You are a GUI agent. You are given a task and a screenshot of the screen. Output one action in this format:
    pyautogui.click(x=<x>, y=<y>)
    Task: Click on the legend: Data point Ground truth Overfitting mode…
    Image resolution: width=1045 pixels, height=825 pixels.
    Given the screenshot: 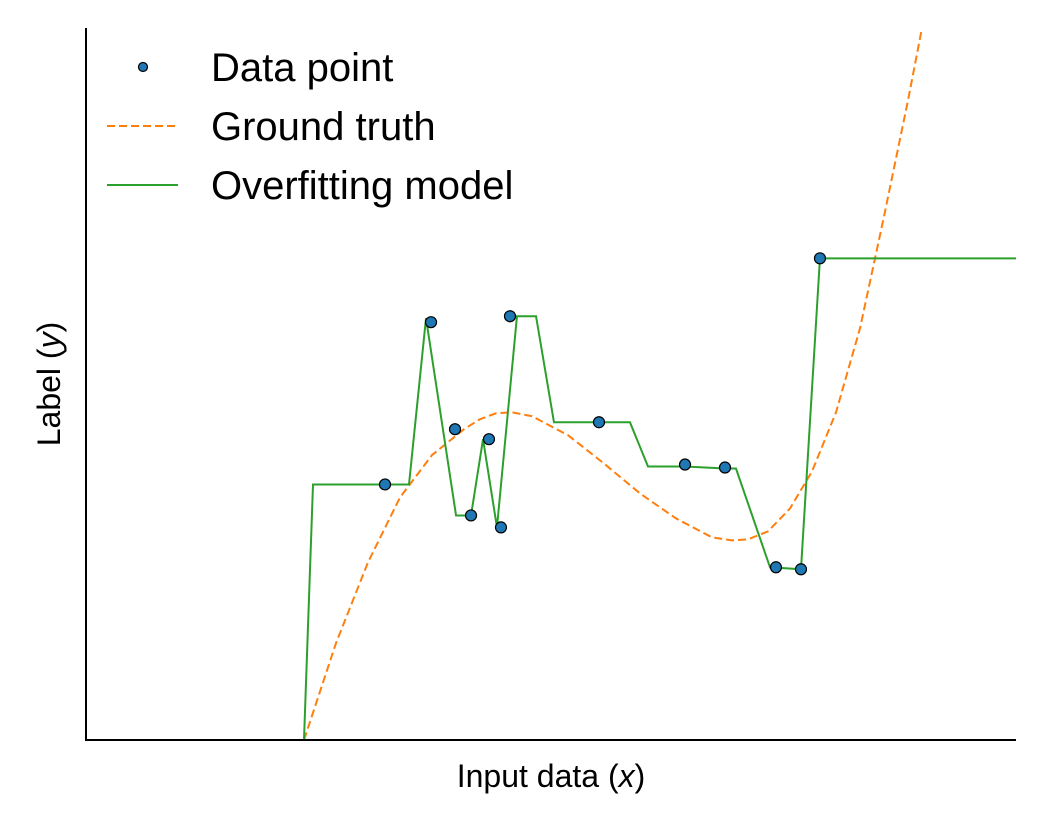 What is the action you would take?
    pyautogui.click(x=310, y=127)
    